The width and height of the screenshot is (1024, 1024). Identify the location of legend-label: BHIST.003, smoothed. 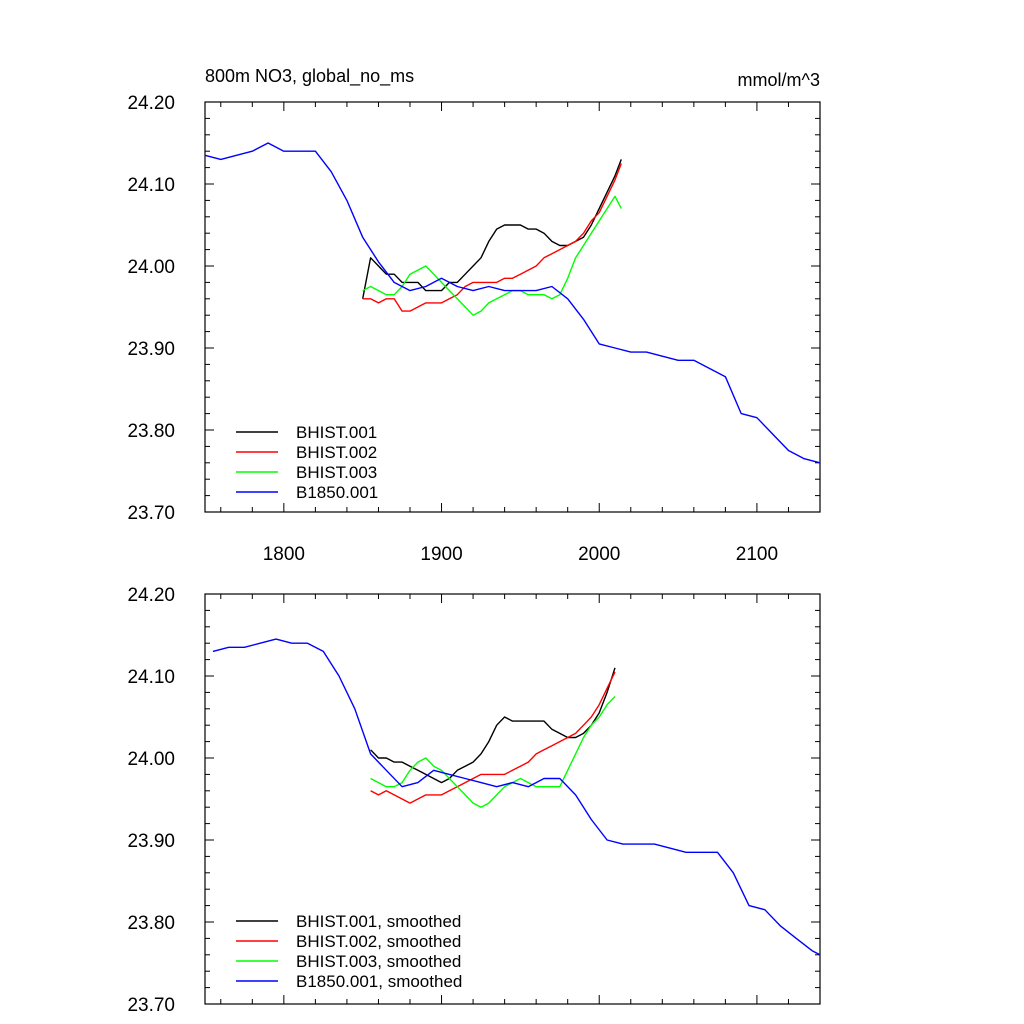
(378, 961).